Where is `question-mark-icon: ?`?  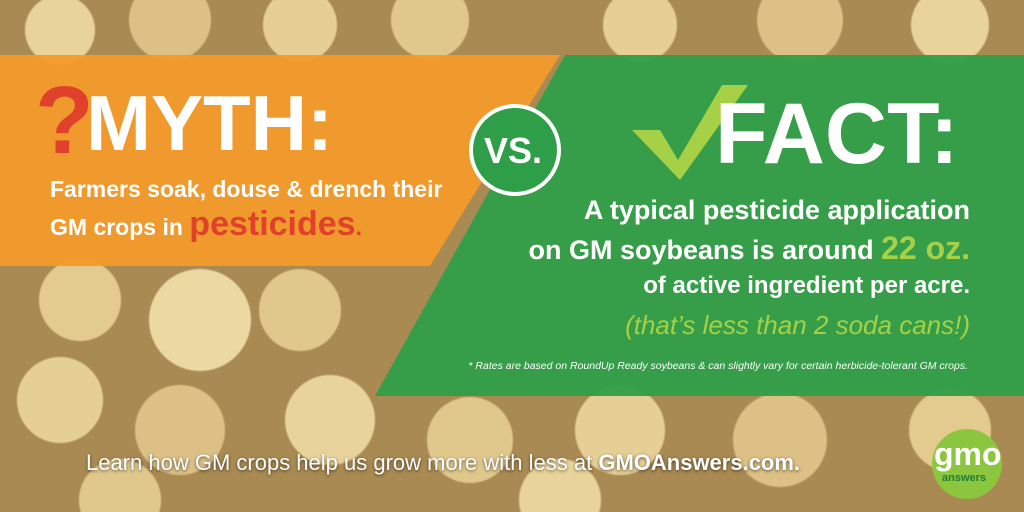 question-mark-icon: ? is located at coordinates (64, 120).